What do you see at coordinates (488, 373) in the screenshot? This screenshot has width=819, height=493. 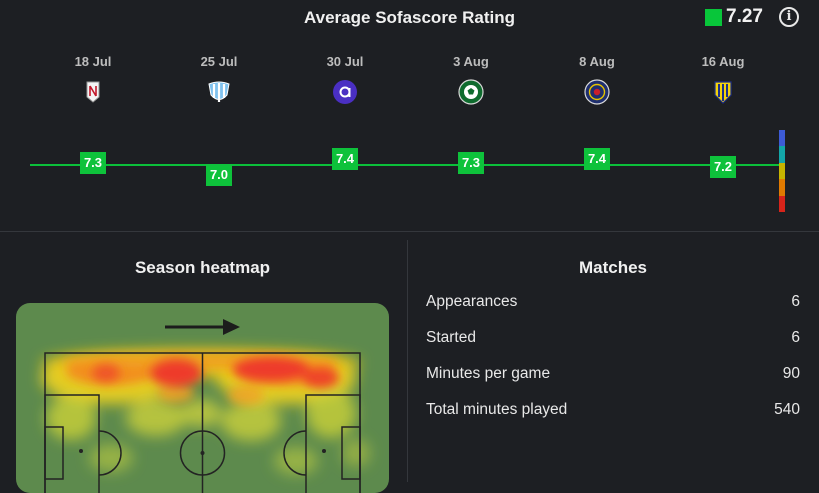 I see `stat-label: Minutes per game` at bounding box center [488, 373].